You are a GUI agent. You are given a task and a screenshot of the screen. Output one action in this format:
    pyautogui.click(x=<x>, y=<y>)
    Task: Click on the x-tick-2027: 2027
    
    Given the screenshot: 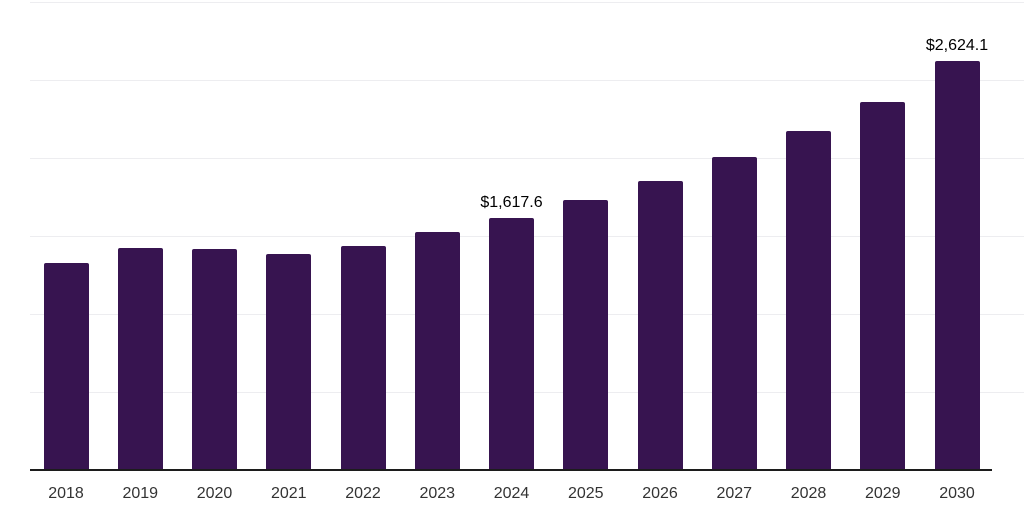 What is the action you would take?
    pyautogui.click(x=734, y=493)
    